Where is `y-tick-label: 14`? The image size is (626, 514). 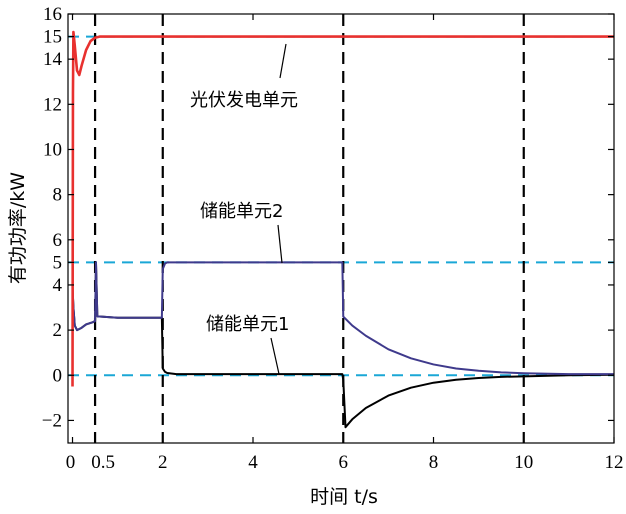
y-tick-label: 14 is located at coordinates (53, 59).